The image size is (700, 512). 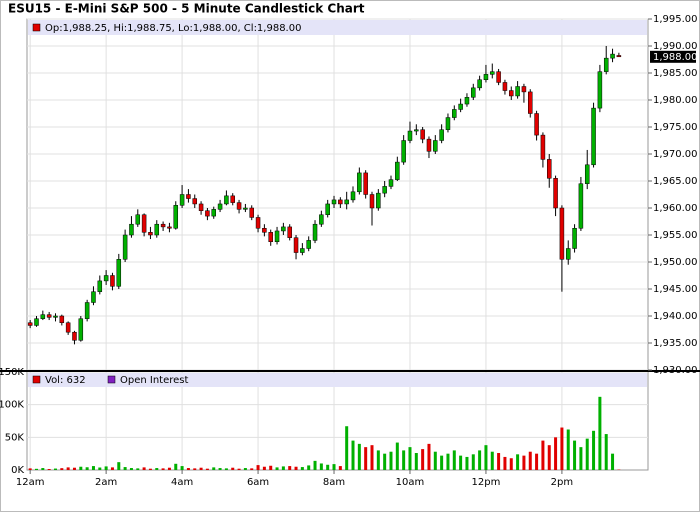 What do you see at coordinates (258, 482) in the screenshot?
I see `x-tick-label: 6am` at bounding box center [258, 482].